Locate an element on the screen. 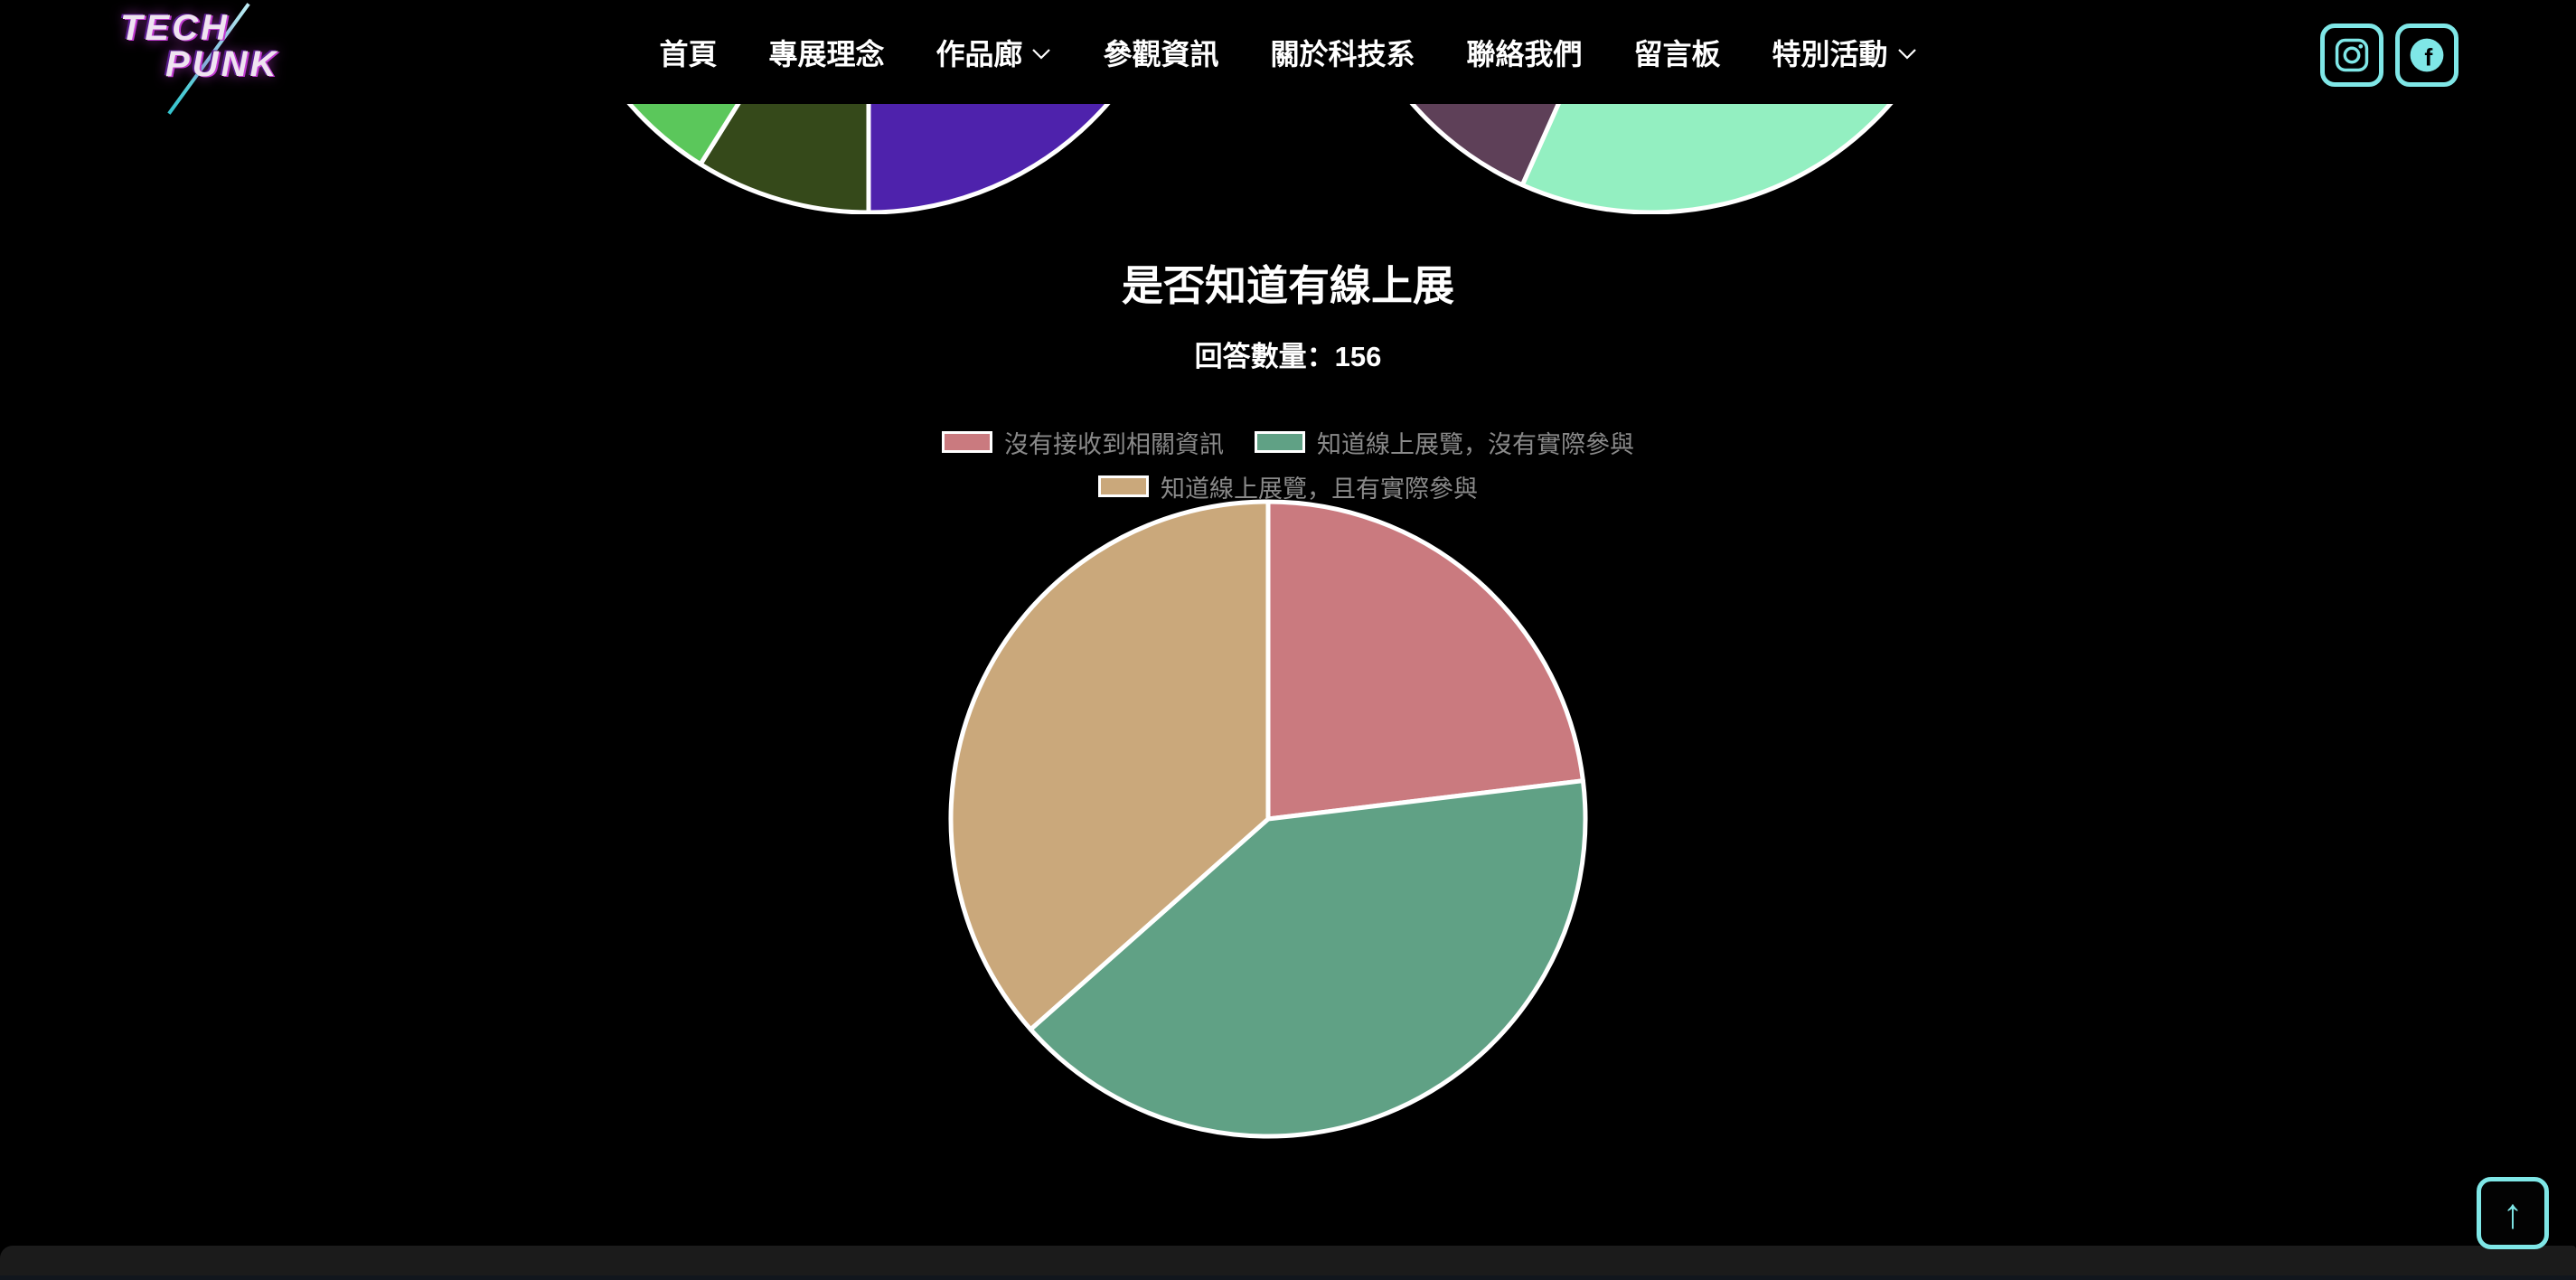 Image resolution: width=2576 pixels, height=1280 pixels. nav-item-home: 首頁 is located at coordinates (688, 54).